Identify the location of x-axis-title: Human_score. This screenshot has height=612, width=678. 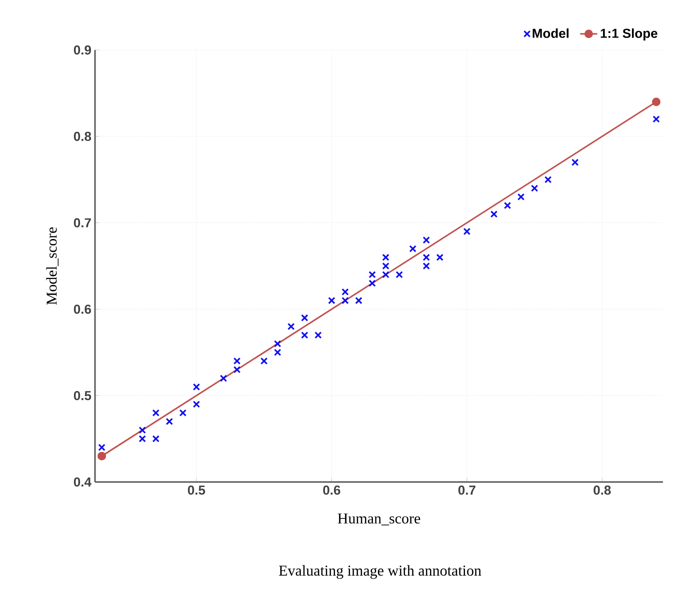
(379, 520).